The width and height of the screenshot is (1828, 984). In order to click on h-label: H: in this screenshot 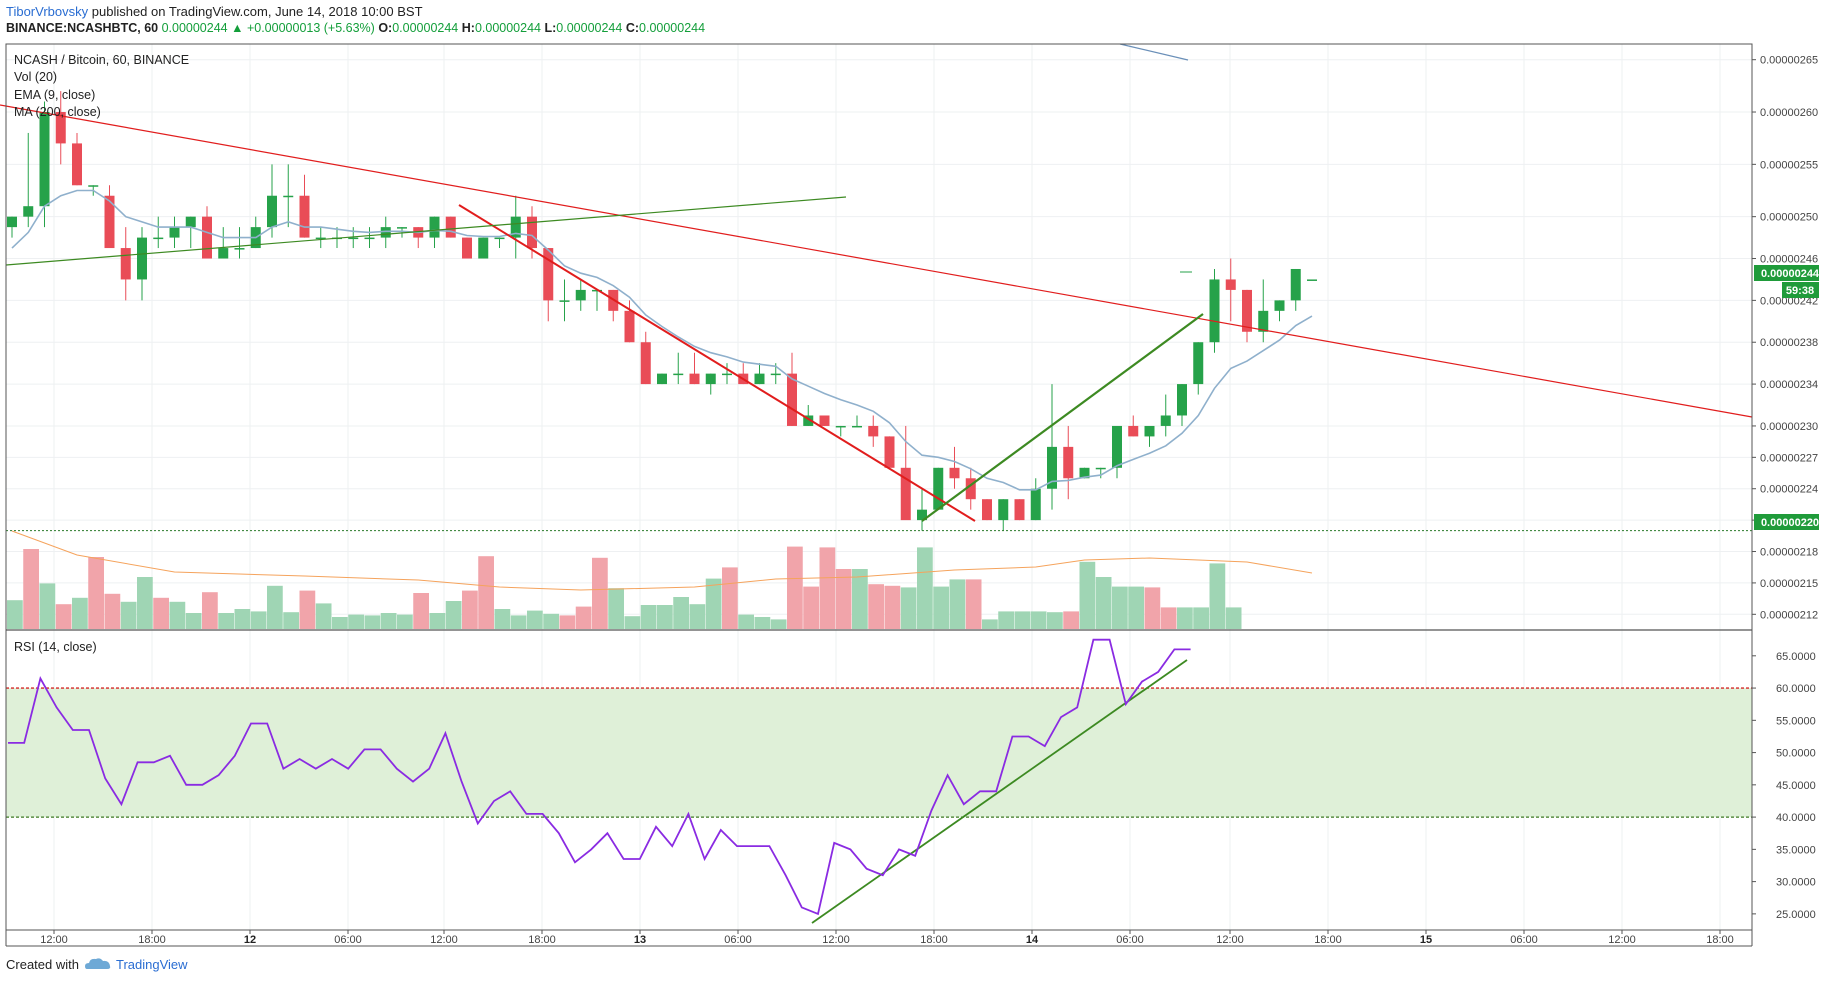, I will do `click(468, 28)`.